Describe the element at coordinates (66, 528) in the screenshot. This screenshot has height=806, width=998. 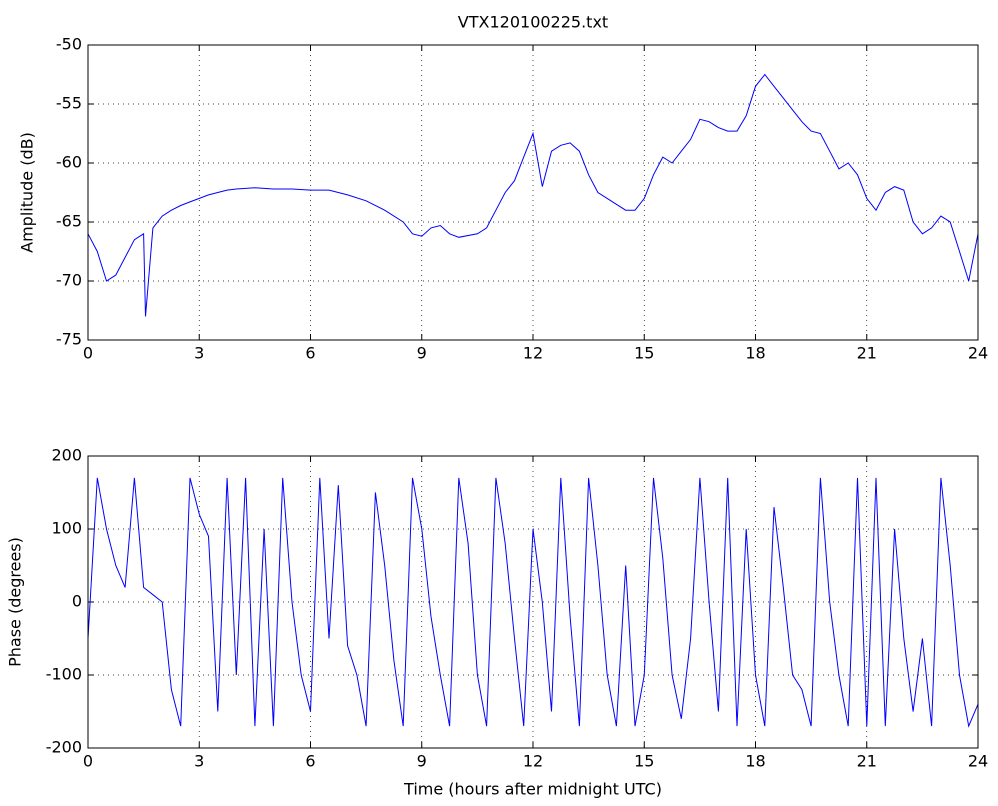
I see `y-tick-label: 100` at that location.